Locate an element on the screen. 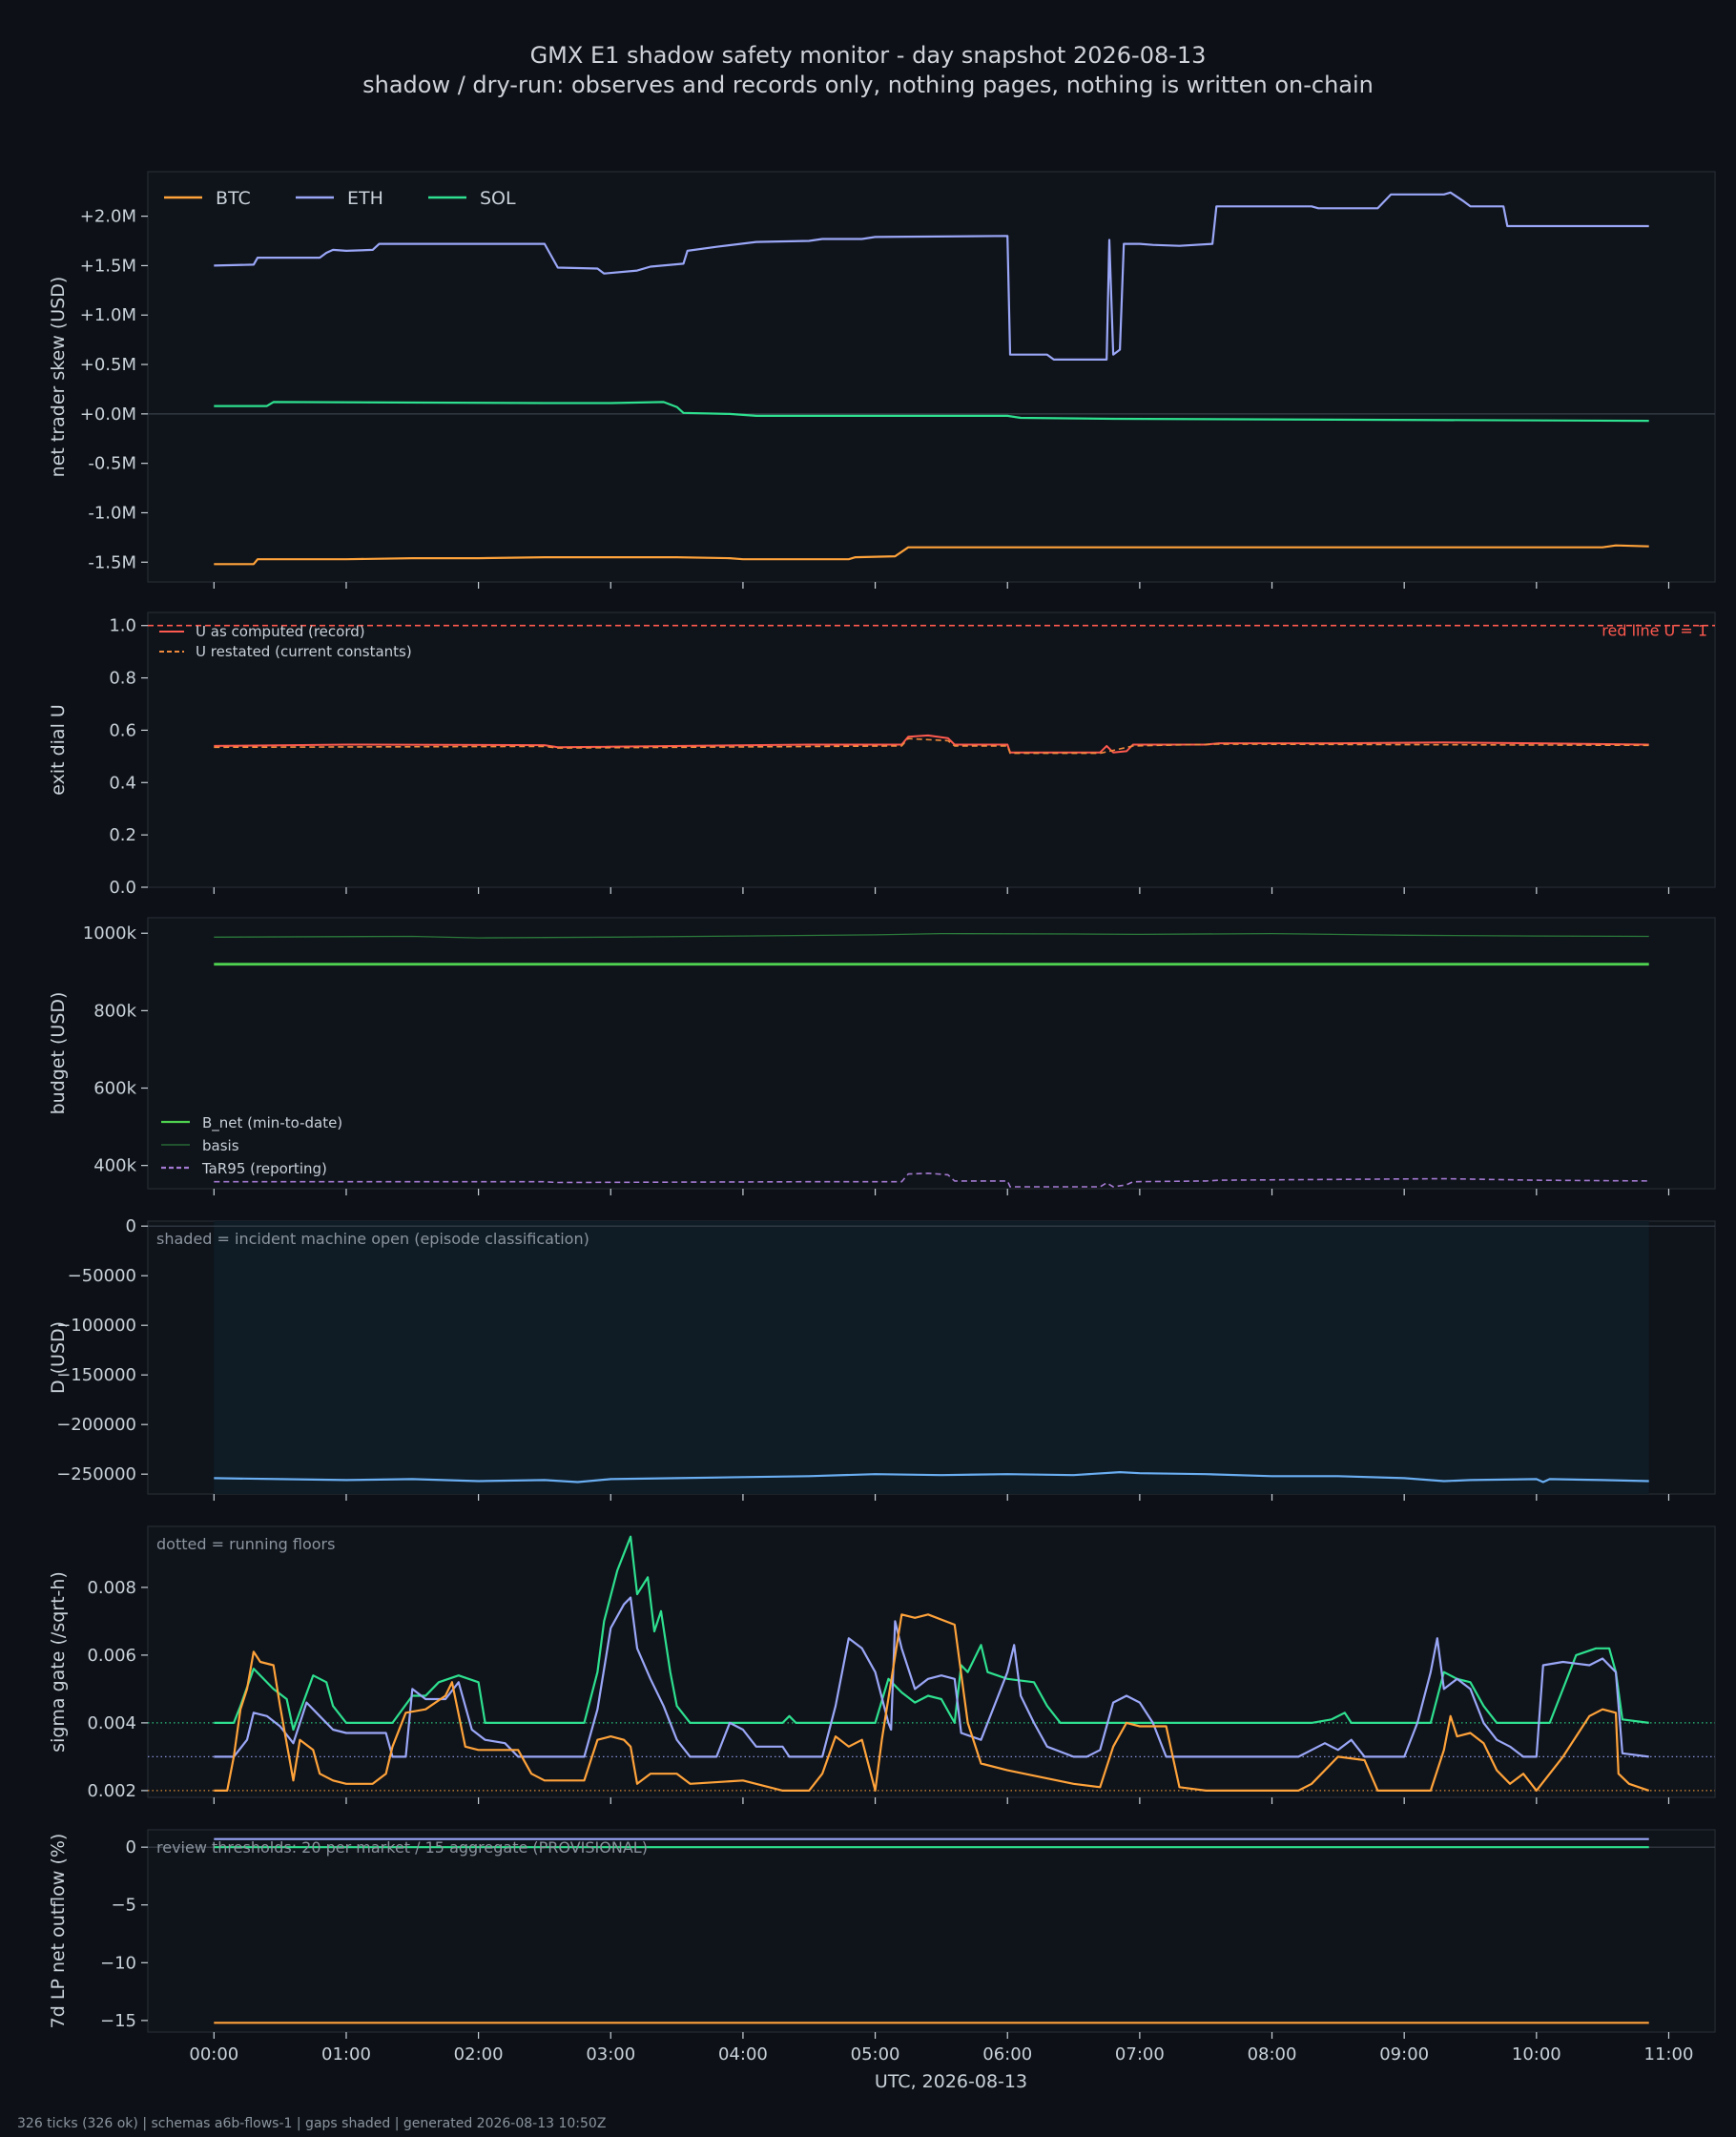 The image size is (1736, 2137). y-axis-label: D (USD) is located at coordinates (58, 1357).